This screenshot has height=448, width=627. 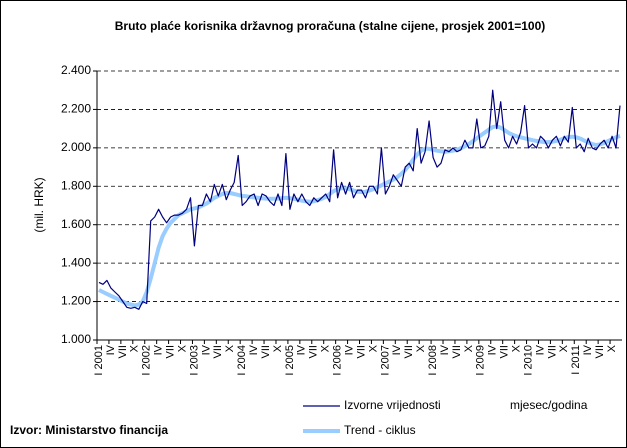 I want to click on x-tick-label: I 2005, so click(x=290, y=360).